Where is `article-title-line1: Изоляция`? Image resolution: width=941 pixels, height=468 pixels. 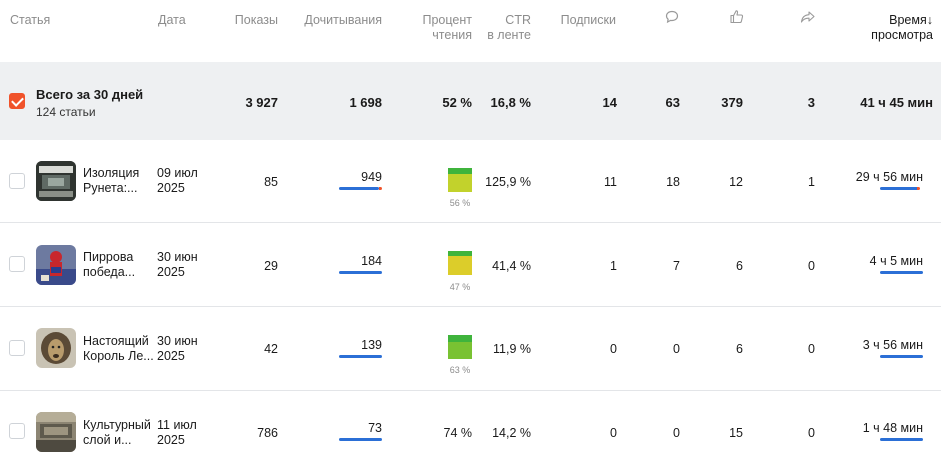
article-title-line1: Изоляция is located at coordinates (111, 173).